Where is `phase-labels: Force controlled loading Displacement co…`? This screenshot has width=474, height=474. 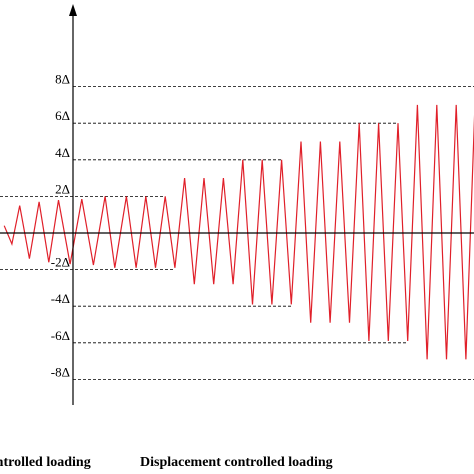
phase-labels: Force controlled loading Displacement co… is located at coordinates (166, 462).